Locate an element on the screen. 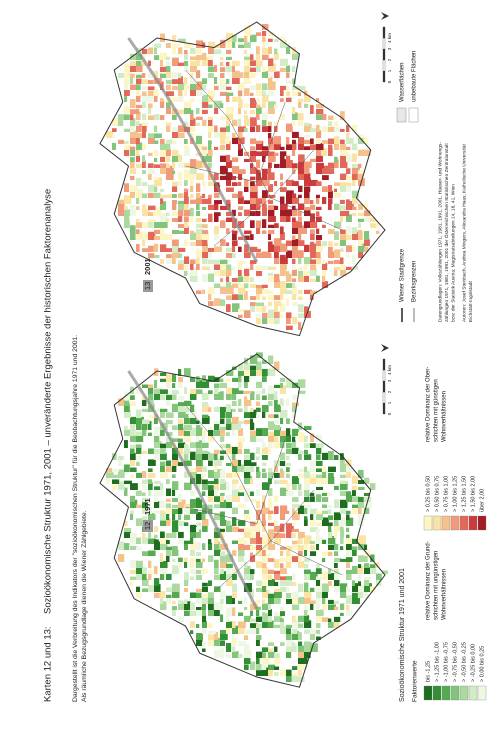 The height and width of the screenshot is (742, 504). boundary-label: Bezirksgrenzen is located at coordinates (415, 281).